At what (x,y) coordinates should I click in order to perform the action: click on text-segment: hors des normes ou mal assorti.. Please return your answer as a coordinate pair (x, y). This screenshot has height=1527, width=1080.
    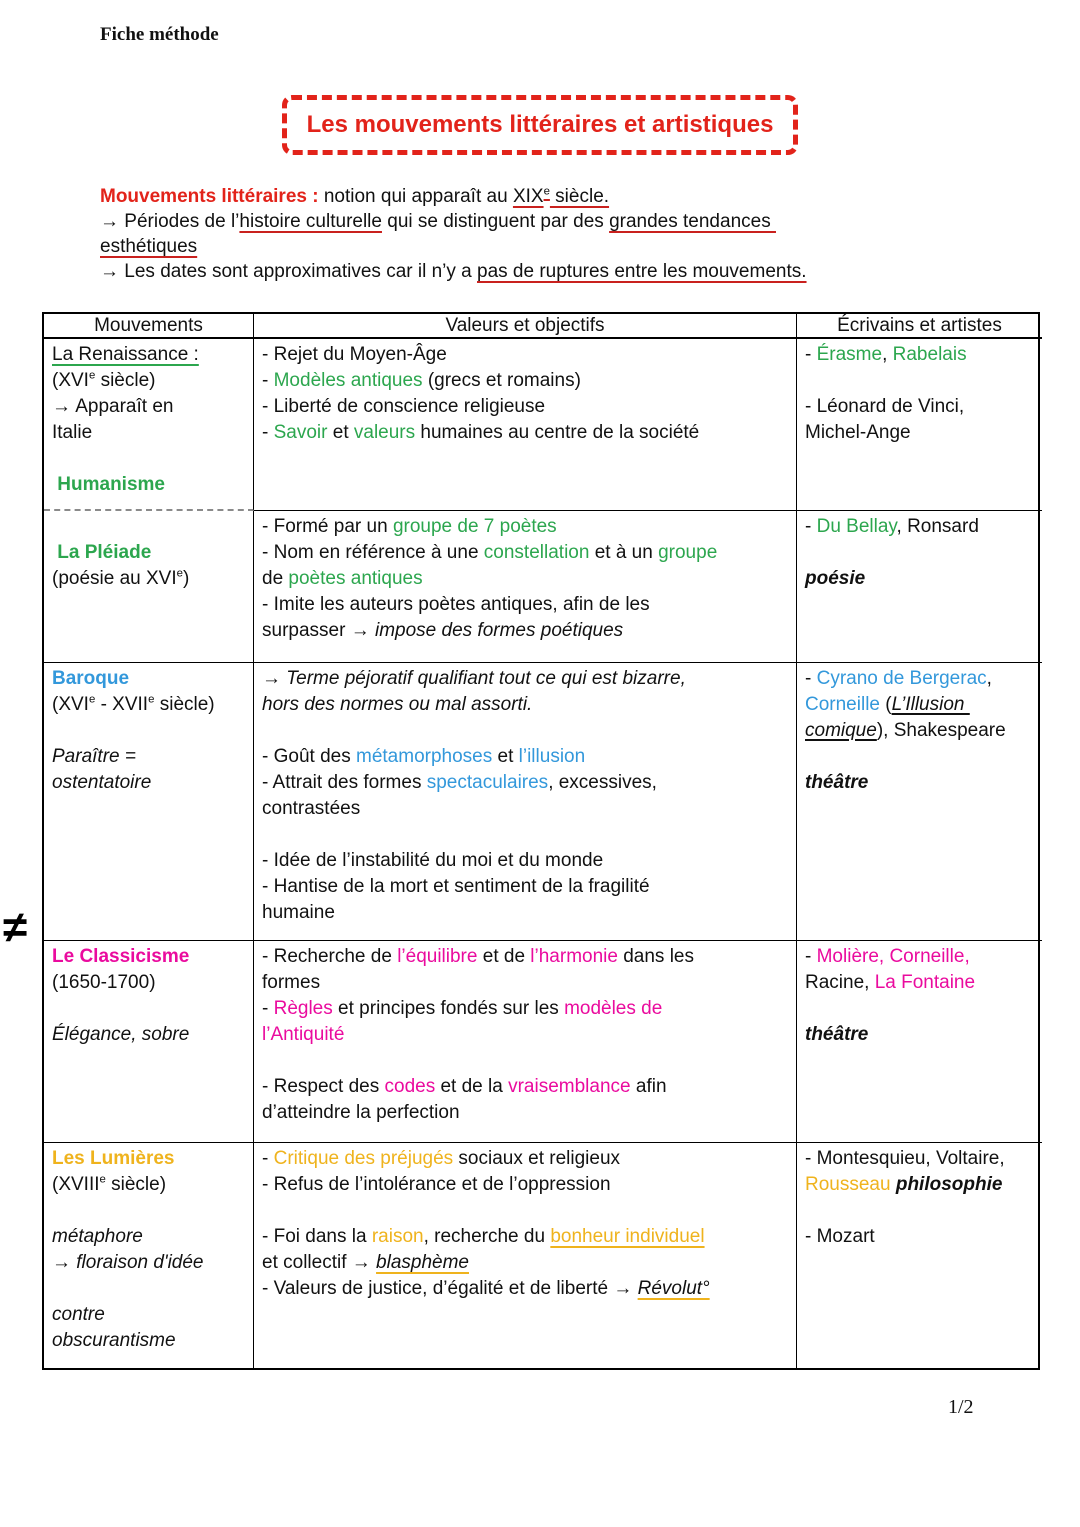
    Looking at the image, I should click on (397, 704).